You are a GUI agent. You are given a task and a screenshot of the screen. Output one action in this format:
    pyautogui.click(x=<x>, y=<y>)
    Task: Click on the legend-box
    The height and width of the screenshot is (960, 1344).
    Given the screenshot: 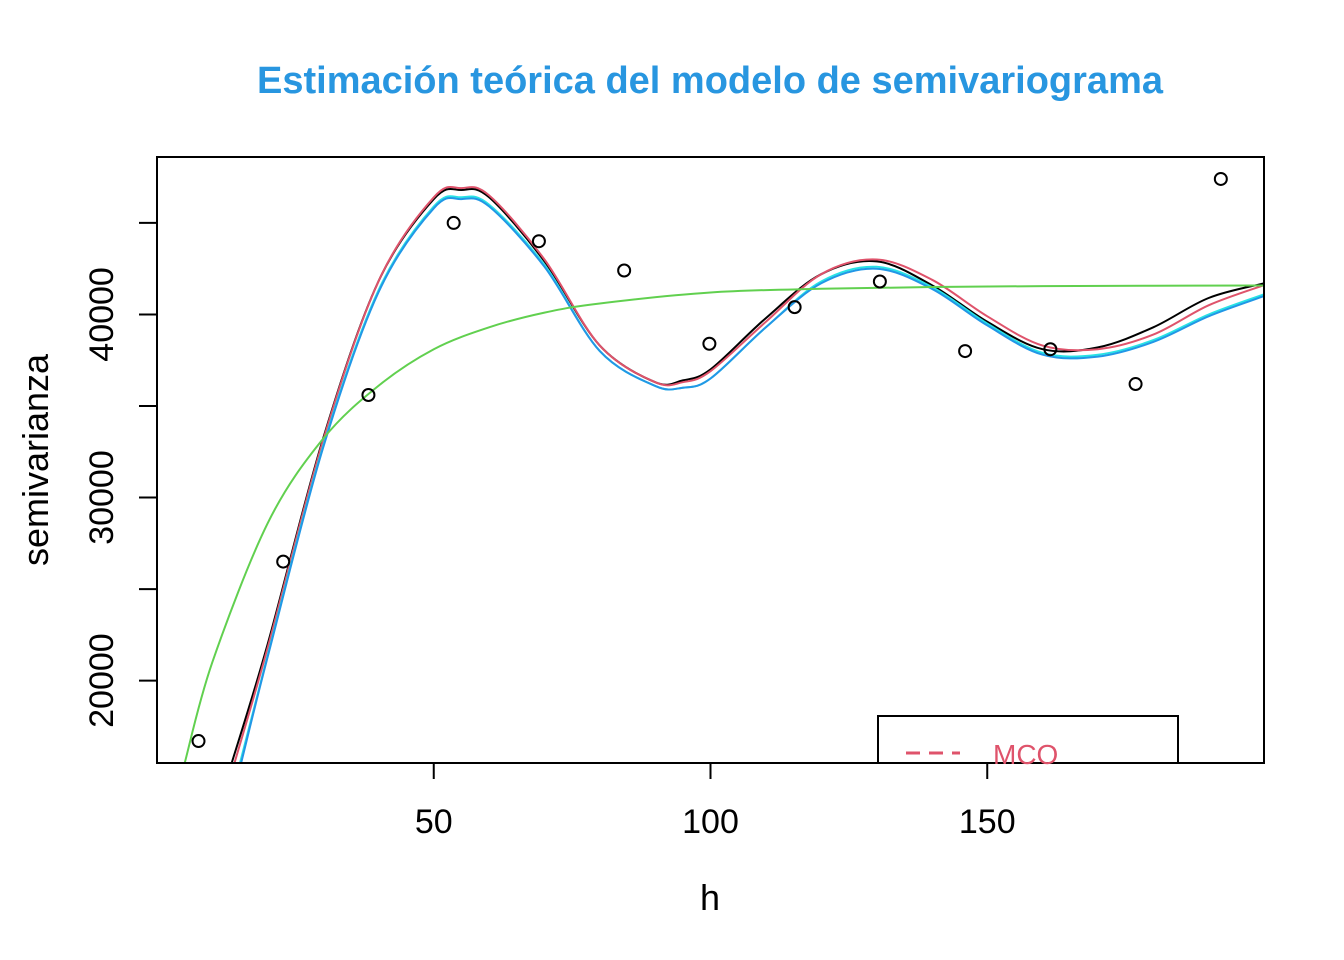 What is the action you would take?
    pyautogui.click(x=1028, y=739)
    